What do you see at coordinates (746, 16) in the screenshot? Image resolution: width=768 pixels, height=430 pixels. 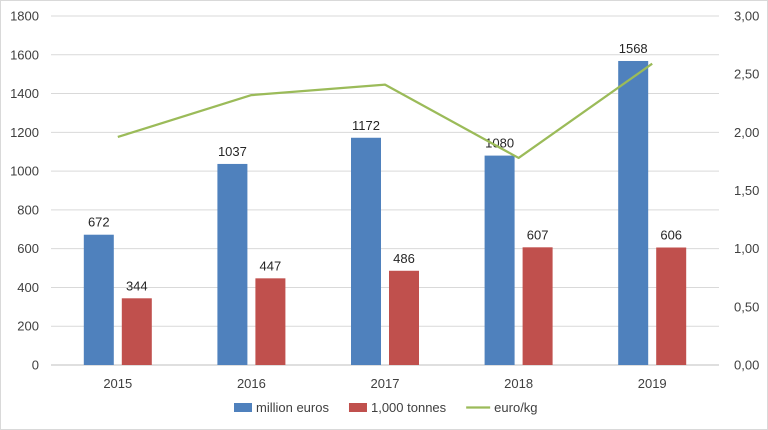 I see `right-axis-tick-label: 3,00` at bounding box center [746, 16].